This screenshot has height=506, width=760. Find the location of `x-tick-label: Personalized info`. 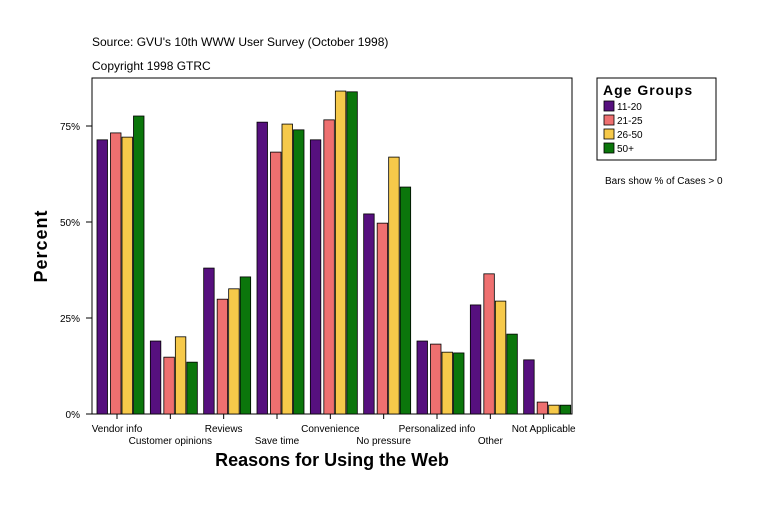

x-tick-label: Personalized info is located at coordinates (437, 429).